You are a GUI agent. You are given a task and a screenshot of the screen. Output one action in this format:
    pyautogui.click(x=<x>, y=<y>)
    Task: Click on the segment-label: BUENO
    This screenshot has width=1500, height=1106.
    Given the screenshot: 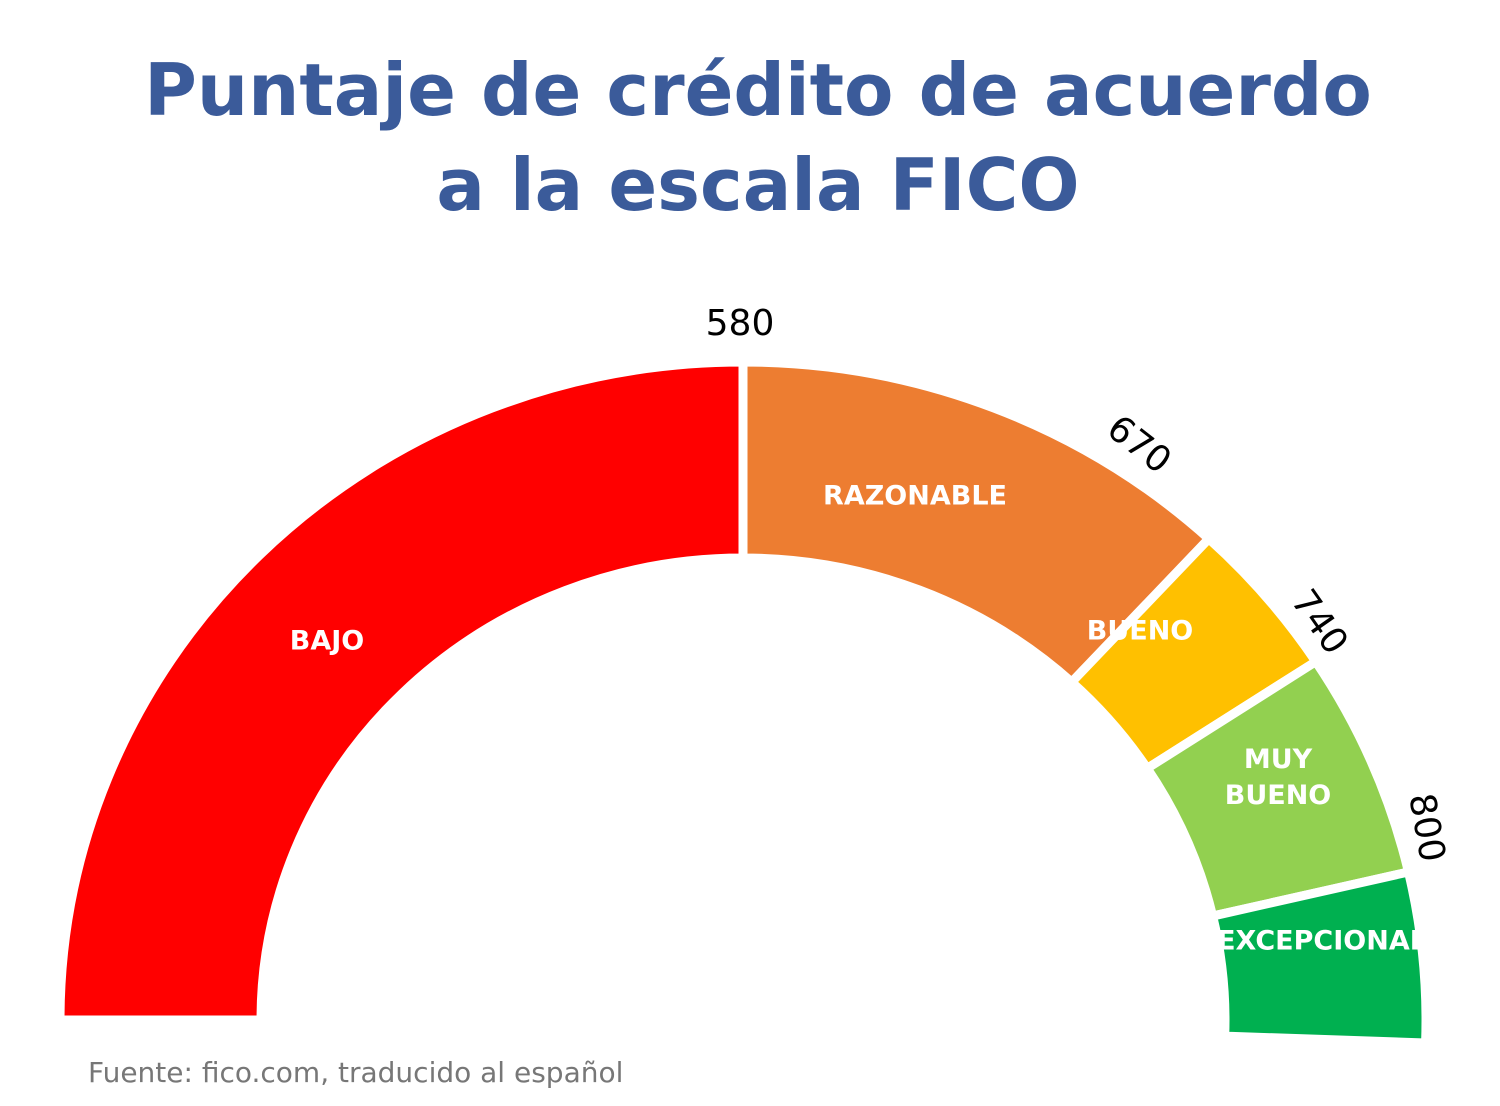 What is the action you would take?
    pyautogui.click(x=1140, y=631)
    